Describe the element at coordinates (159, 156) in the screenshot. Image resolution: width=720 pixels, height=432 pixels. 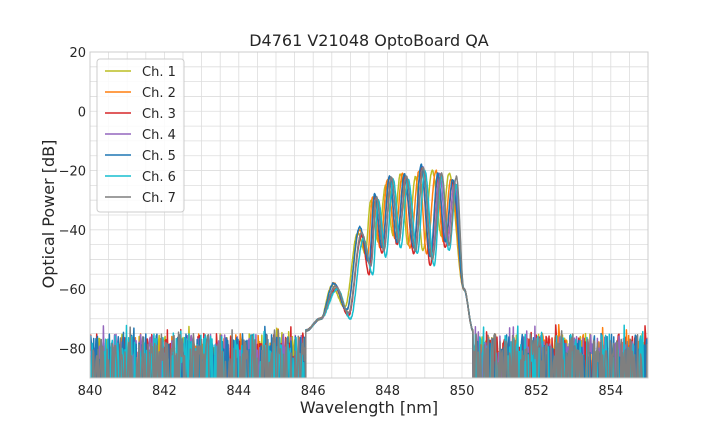
I see `legend-label: Ch. 5` at that location.